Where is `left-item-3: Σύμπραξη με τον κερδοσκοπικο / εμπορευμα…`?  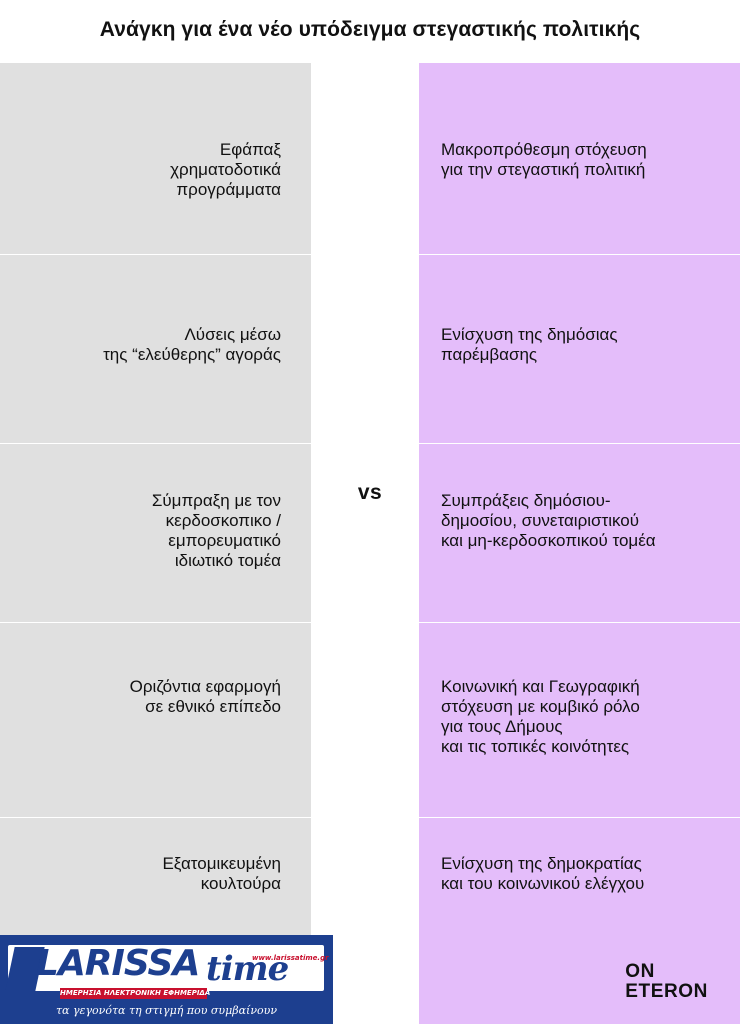 left-item-3: Σύμπραξη με τον κερδοσκοπικο / εμπορευμα… is located at coordinates (216, 530).